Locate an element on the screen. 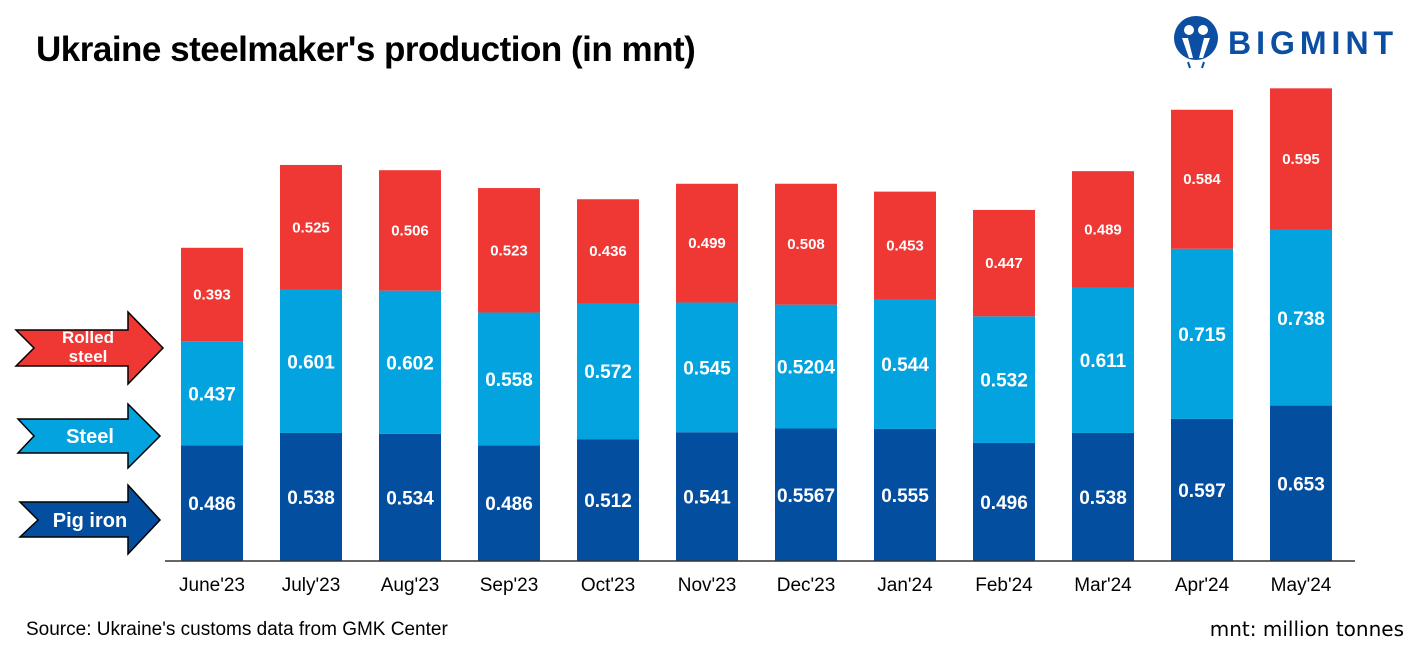 The width and height of the screenshot is (1424, 657). data-label-pig-iron: 0.5567 is located at coordinates (806, 496).